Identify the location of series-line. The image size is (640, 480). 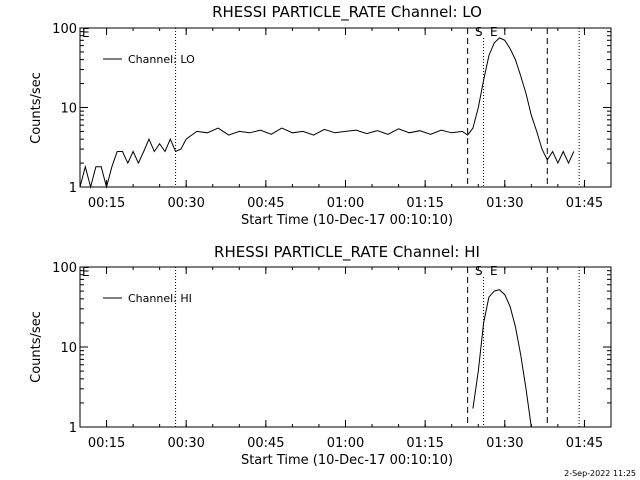
(502, 358).